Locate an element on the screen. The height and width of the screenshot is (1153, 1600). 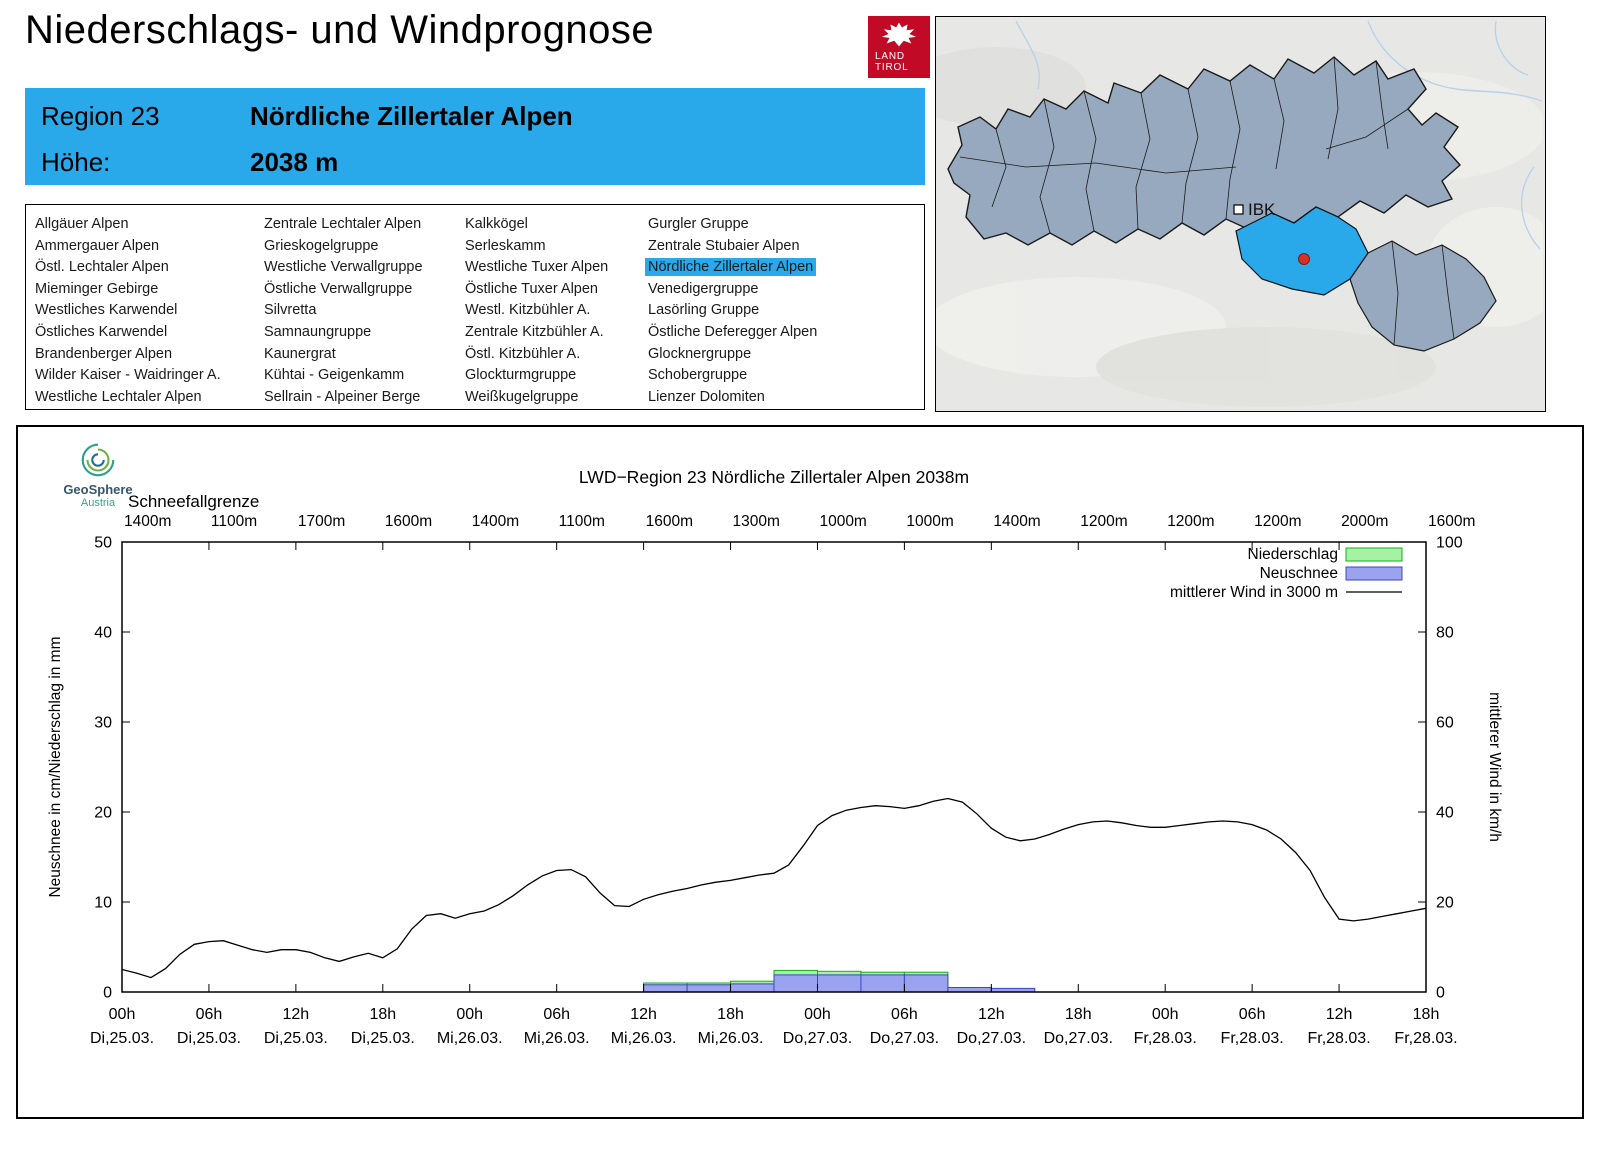
y-tick-label-right: 100 is located at coordinates (1449, 543).